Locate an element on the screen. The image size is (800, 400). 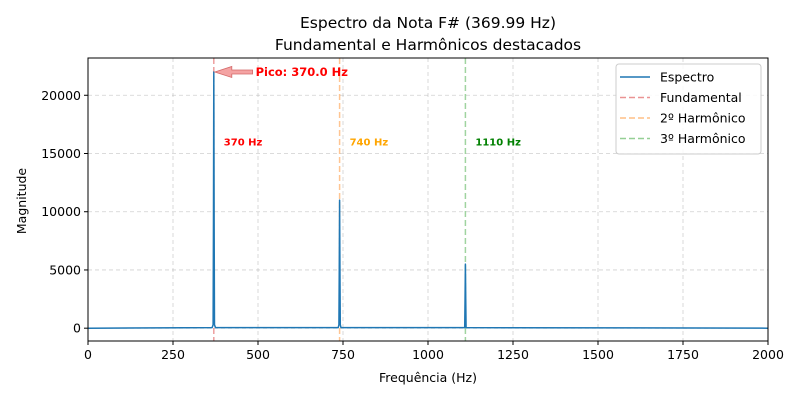
x-tick-label: 0 is located at coordinates (88, 354).